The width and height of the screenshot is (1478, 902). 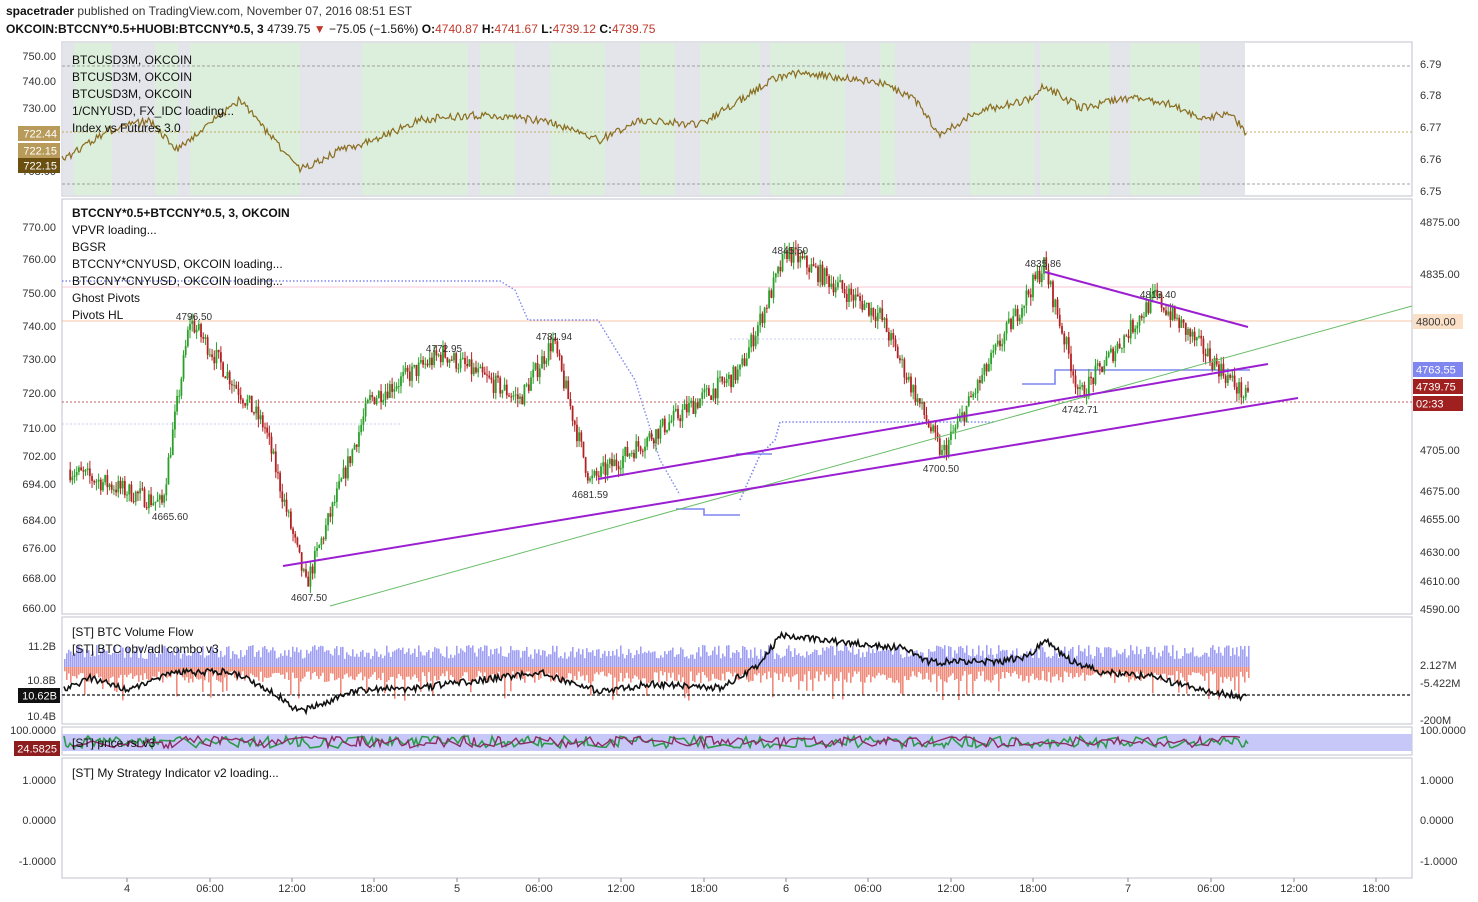 I want to click on open-label: O:, so click(x=428, y=29).